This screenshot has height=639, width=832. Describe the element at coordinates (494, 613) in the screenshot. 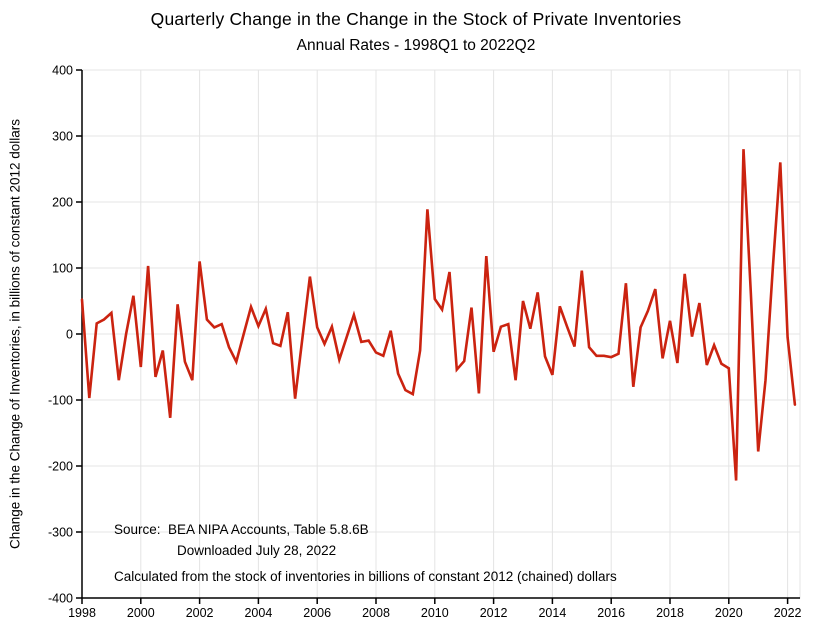

I see `x-tick-label: 2012` at that location.